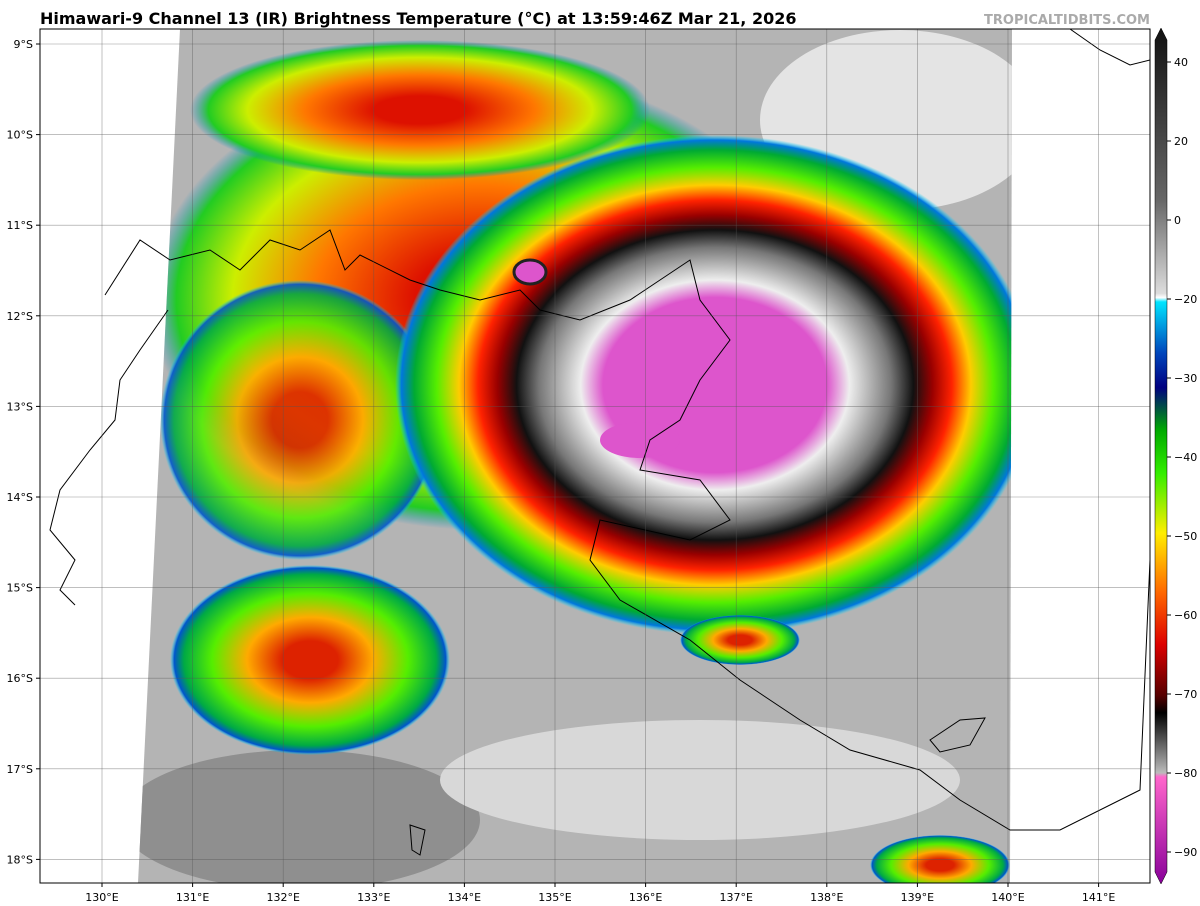 The height and width of the screenshot is (906, 1200). What do you see at coordinates (1185, 378) in the screenshot?
I see `colorbar-label: −30` at bounding box center [1185, 378].